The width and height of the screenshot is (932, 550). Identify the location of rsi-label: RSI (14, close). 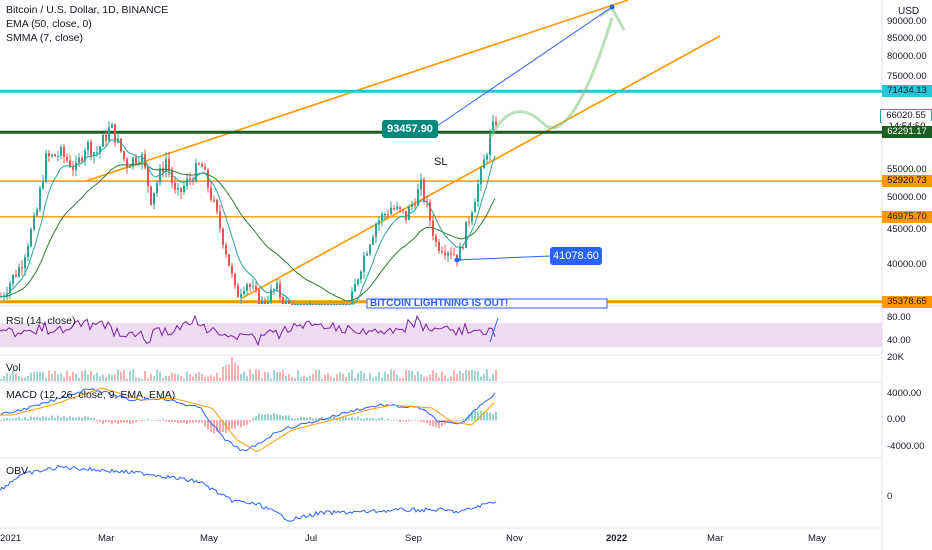
(41, 321).